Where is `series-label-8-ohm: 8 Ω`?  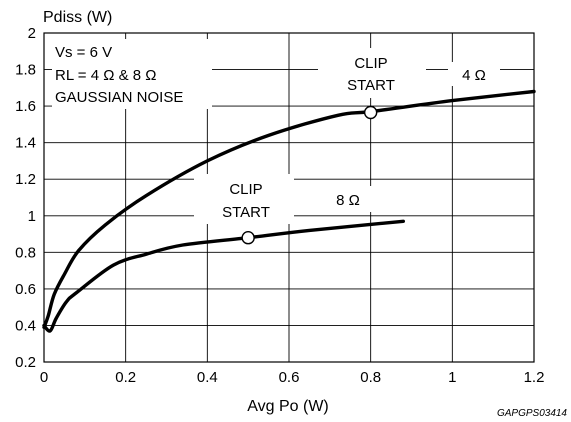 series-label-8-ohm: 8 Ω is located at coordinates (348, 200).